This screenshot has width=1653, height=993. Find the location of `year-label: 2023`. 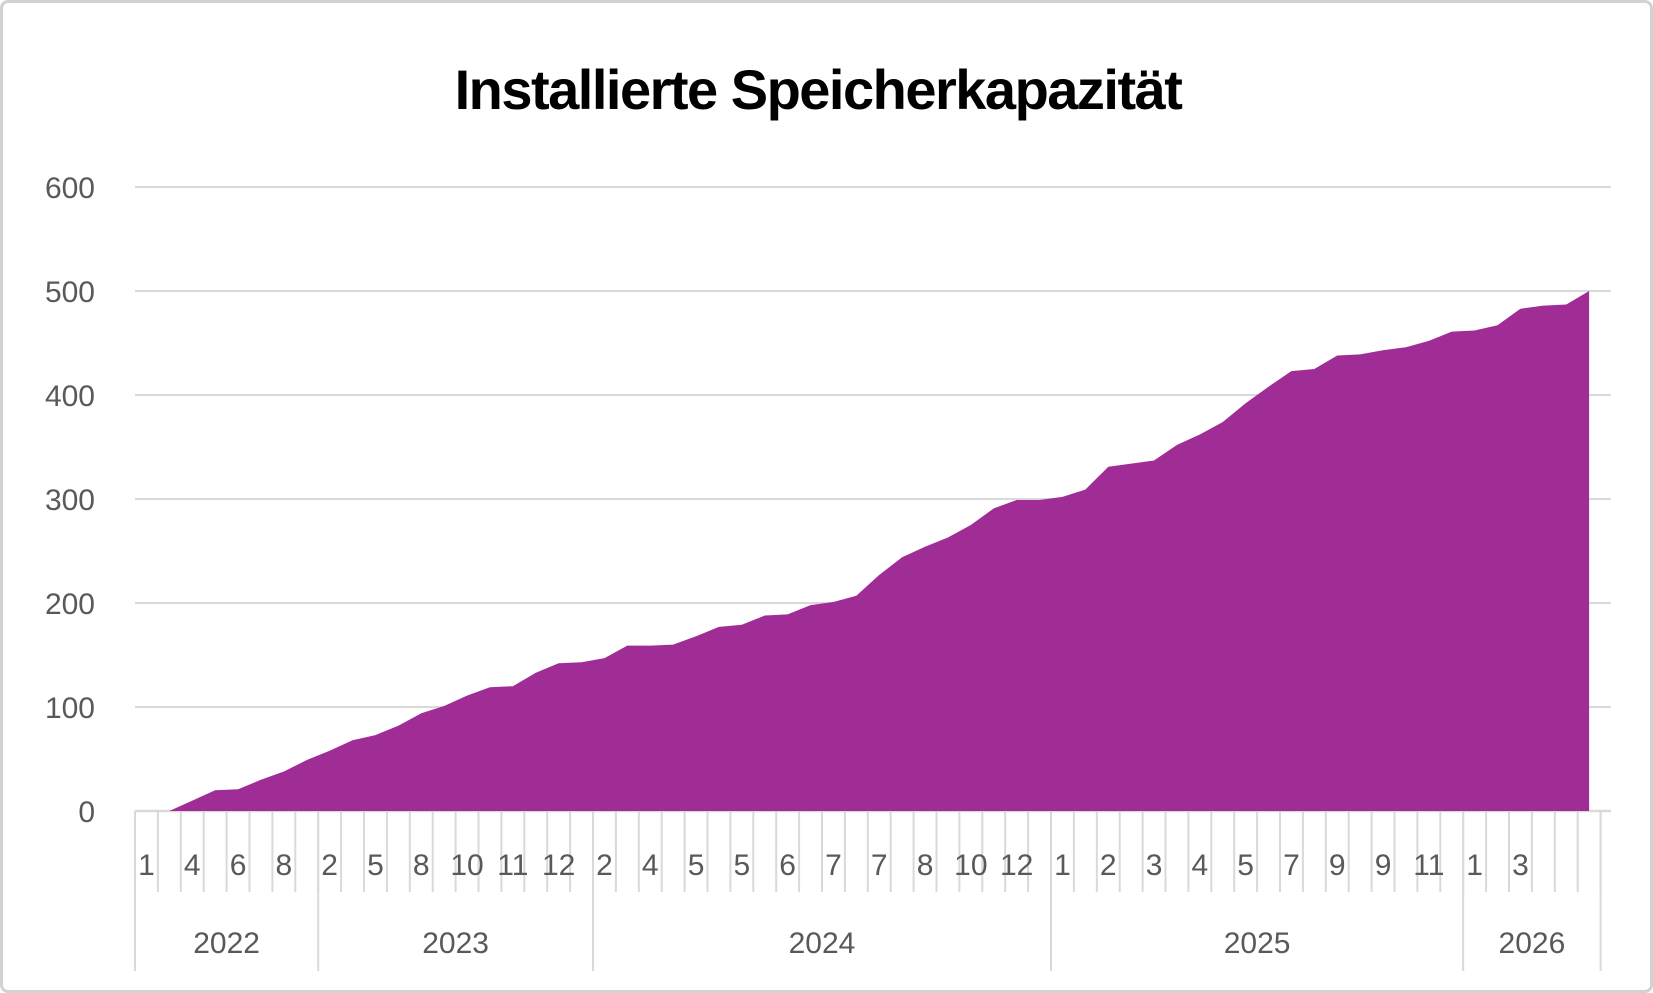

year-label: 2023 is located at coordinates (455, 943).